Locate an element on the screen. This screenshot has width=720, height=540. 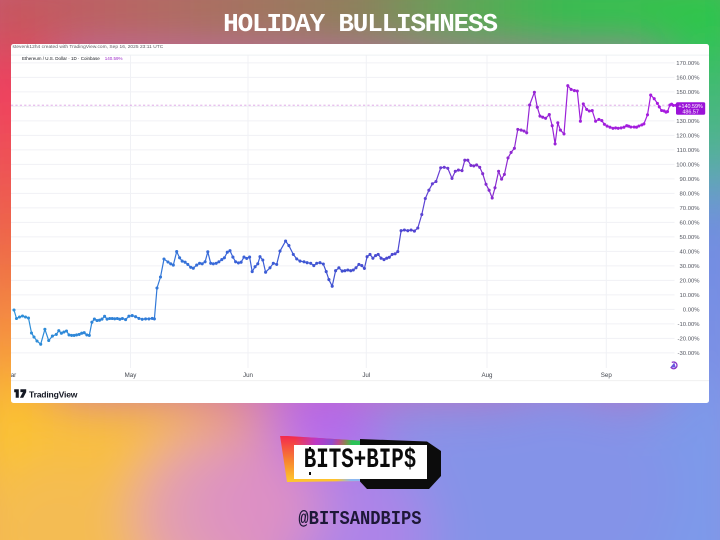
svg-text: Jul is located at coordinates (366, 375).